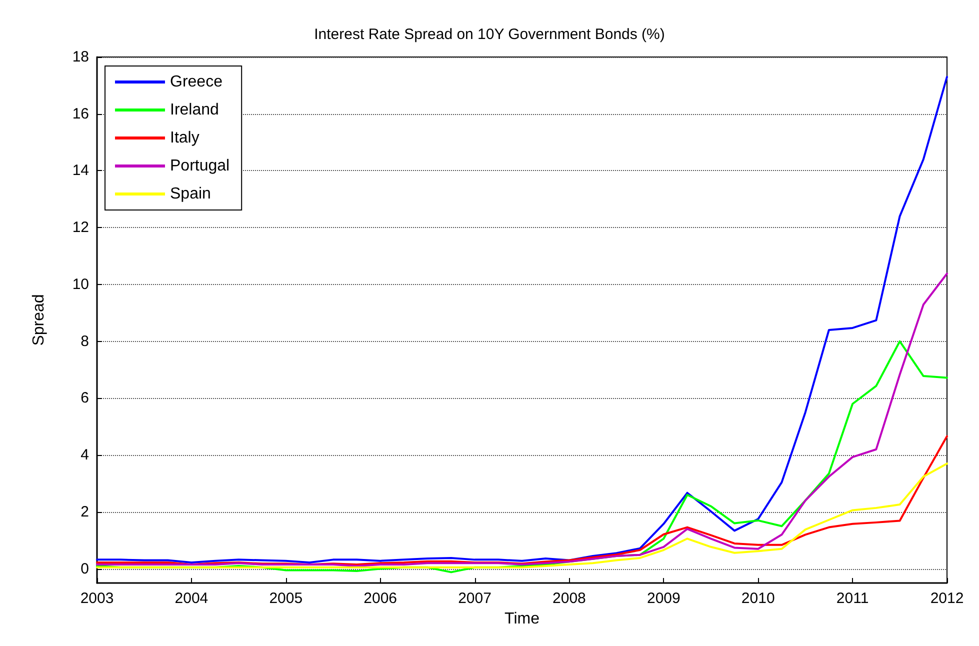  Describe the element at coordinates (80, 284) in the screenshot. I see `y-tick-label: 10` at that location.